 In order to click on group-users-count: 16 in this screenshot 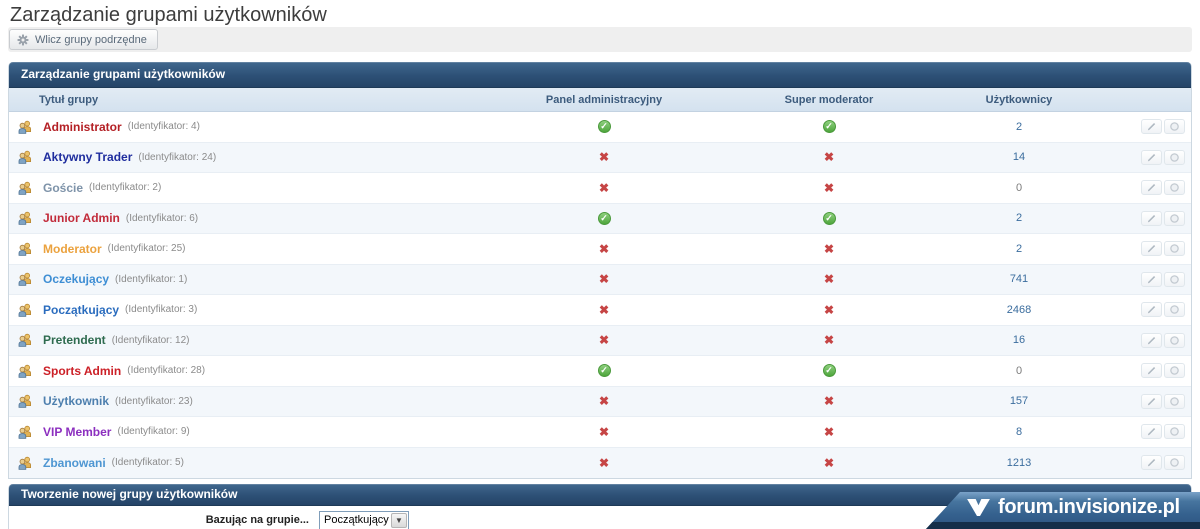, I will do `click(1019, 340)`.